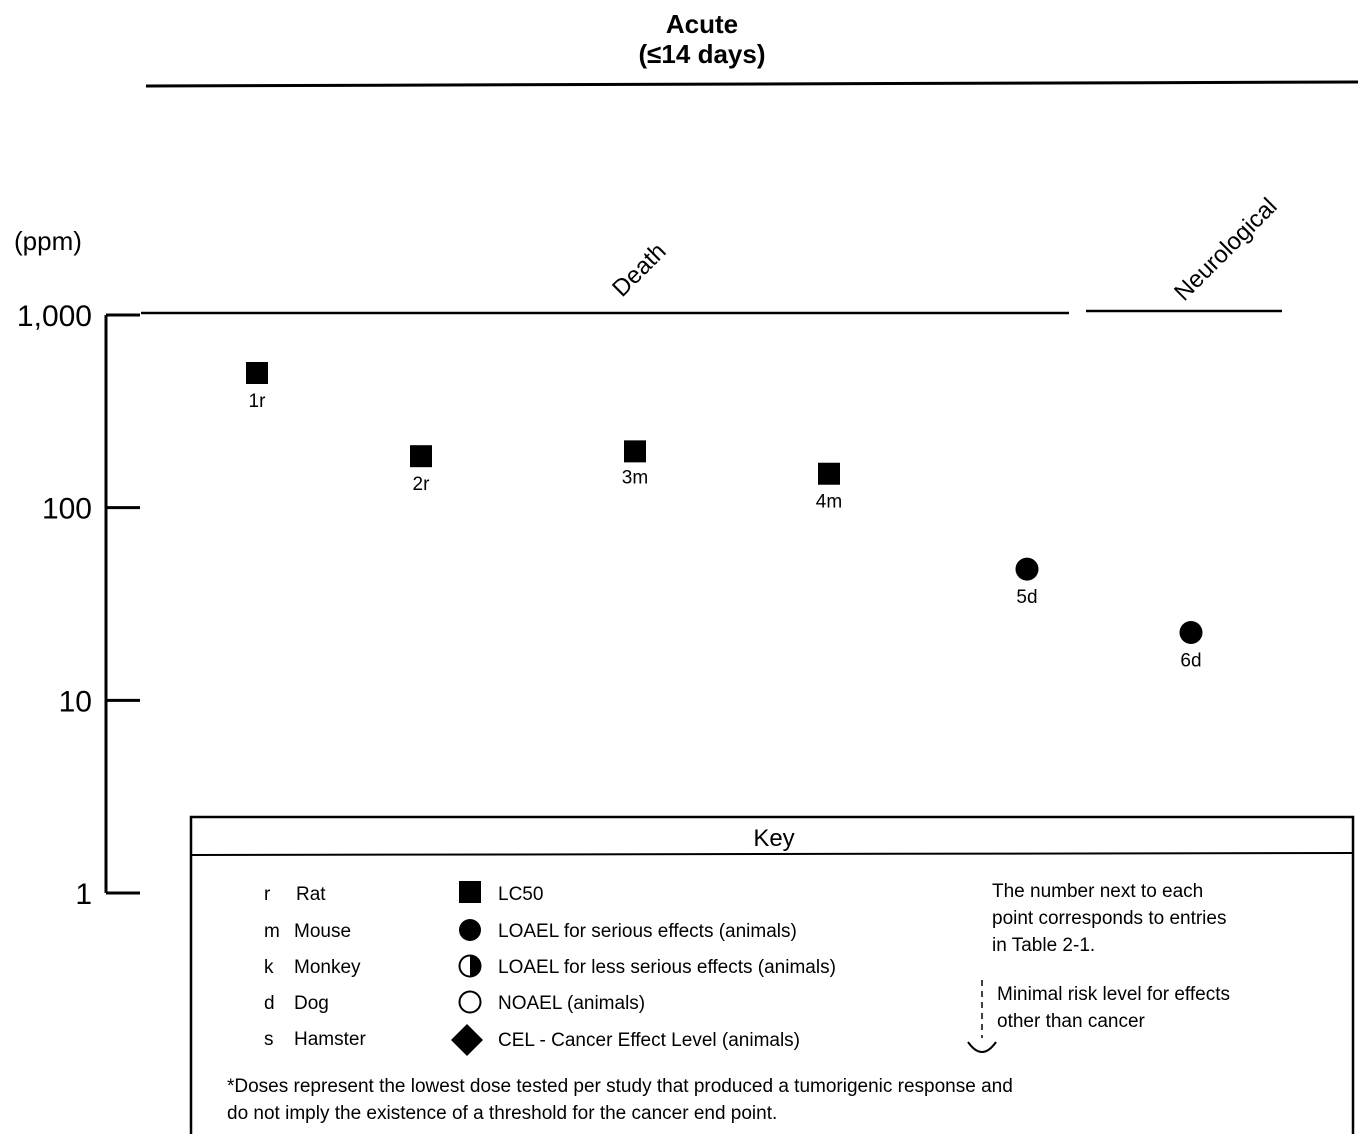  I want to click on y-tick-label: 10, so click(75, 701).